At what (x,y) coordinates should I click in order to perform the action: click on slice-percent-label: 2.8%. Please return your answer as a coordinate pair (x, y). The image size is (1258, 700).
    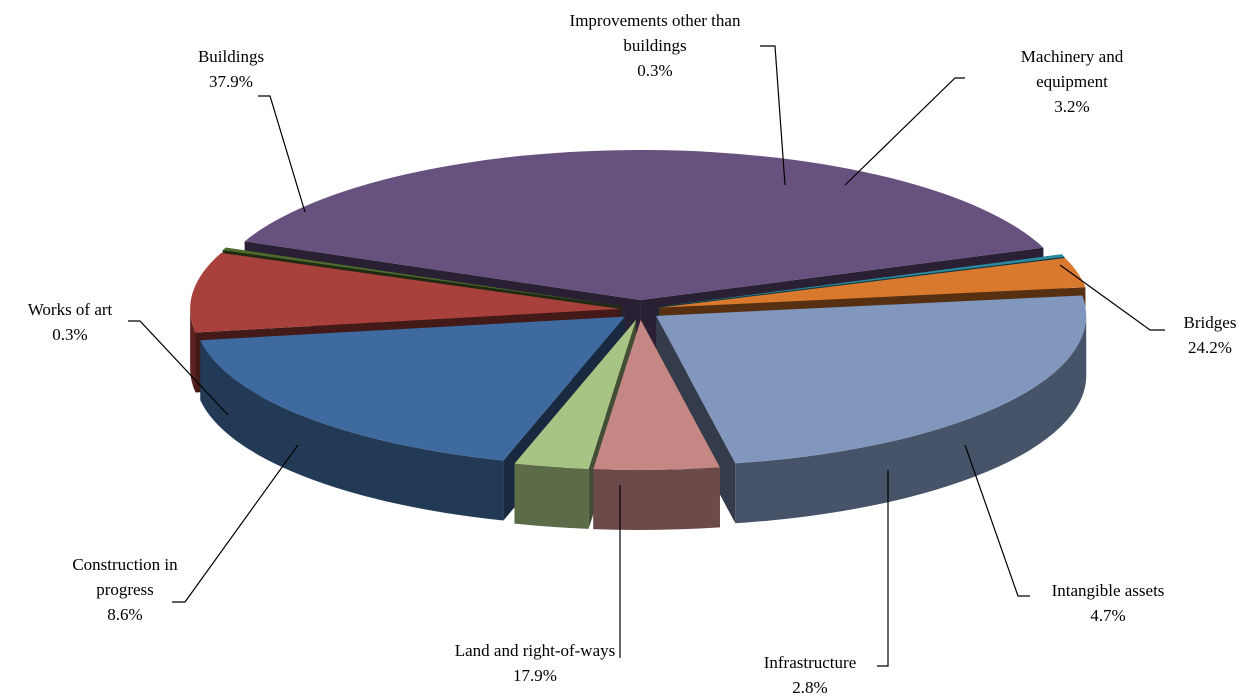
    Looking at the image, I should click on (809, 687).